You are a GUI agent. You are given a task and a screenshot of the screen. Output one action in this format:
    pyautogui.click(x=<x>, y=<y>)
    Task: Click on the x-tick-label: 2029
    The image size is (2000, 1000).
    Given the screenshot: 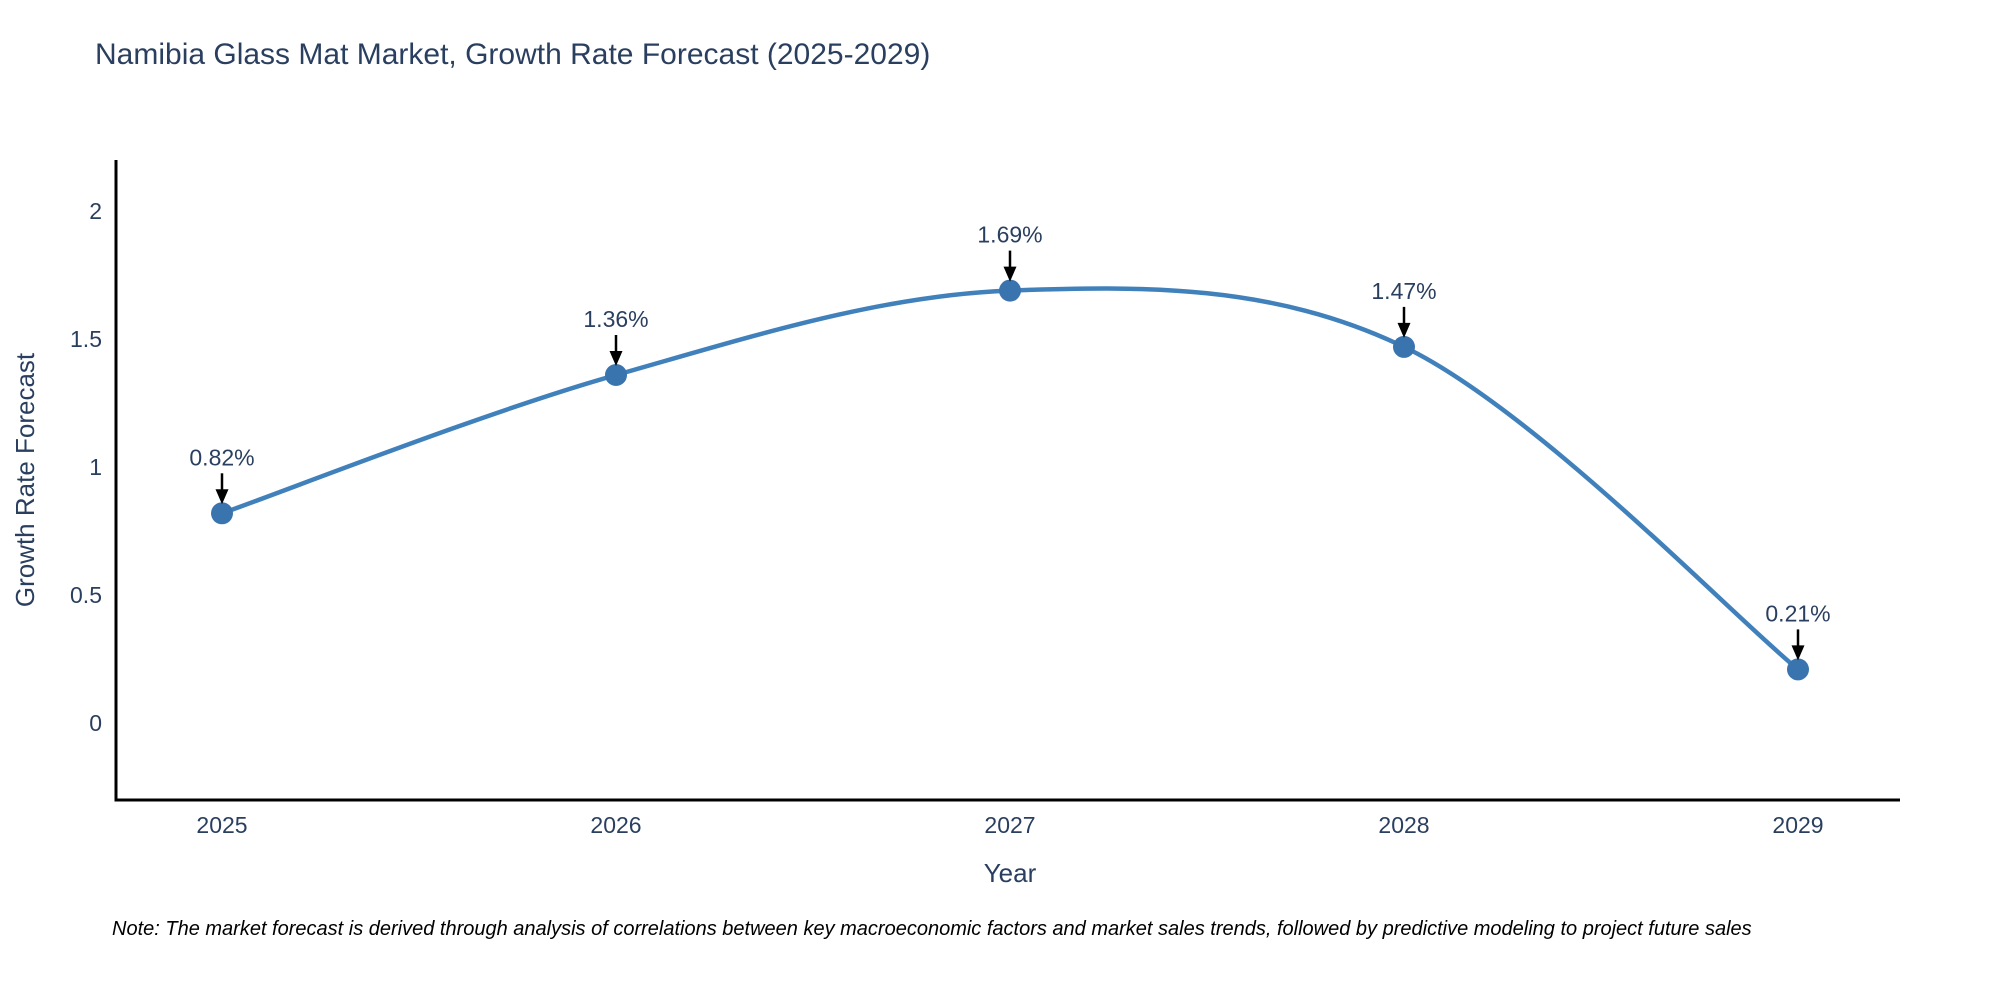 What is the action you would take?
    pyautogui.click(x=1797, y=825)
    